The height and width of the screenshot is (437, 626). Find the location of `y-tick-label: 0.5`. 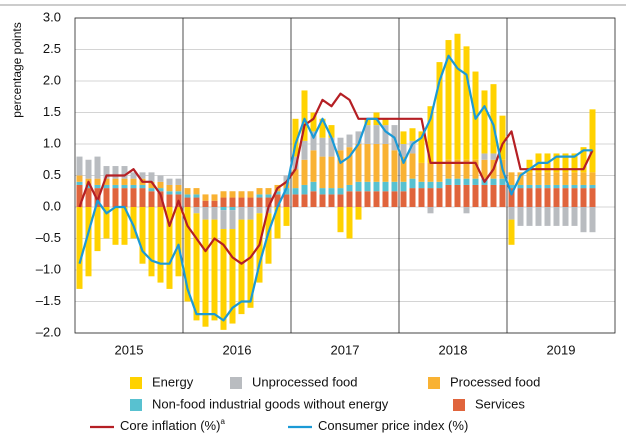

y-tick-label: 0.5 is located at coordinates (52, 174).